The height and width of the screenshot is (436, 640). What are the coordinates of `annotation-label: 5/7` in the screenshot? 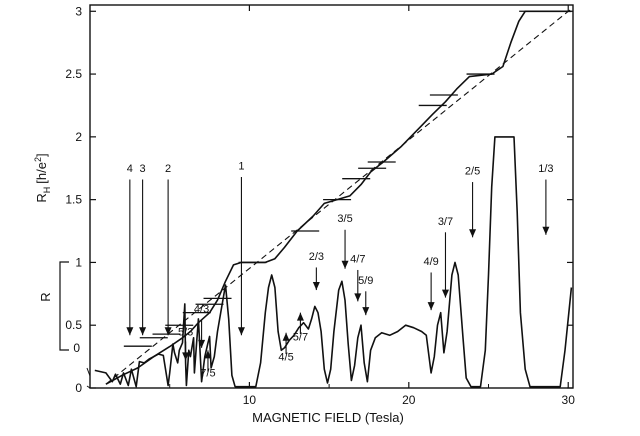 It's located at (300, 337).